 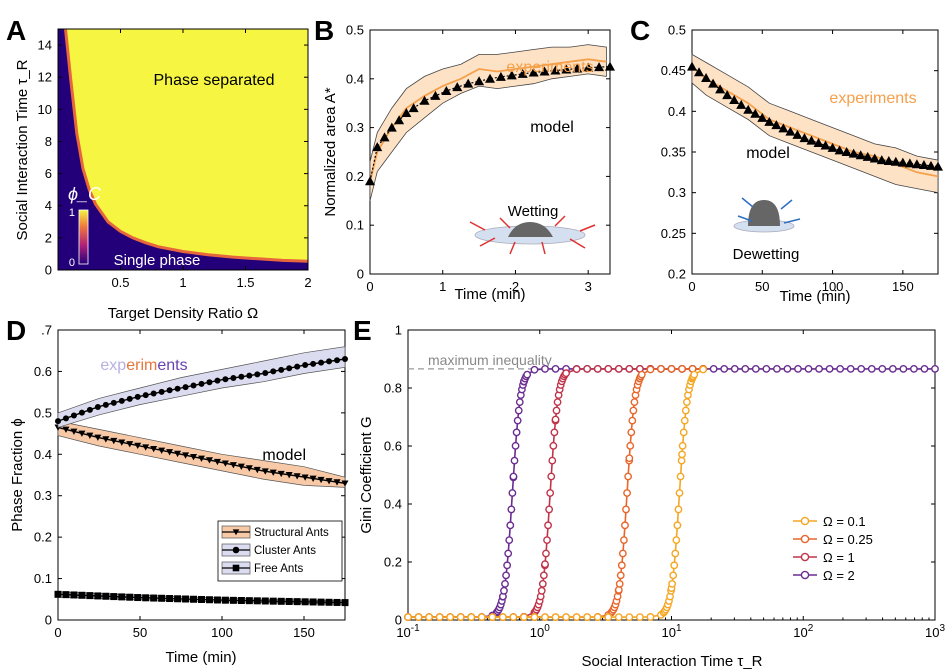 I want to click on y-tick-label: 0.3, so click(x=355, y=127).